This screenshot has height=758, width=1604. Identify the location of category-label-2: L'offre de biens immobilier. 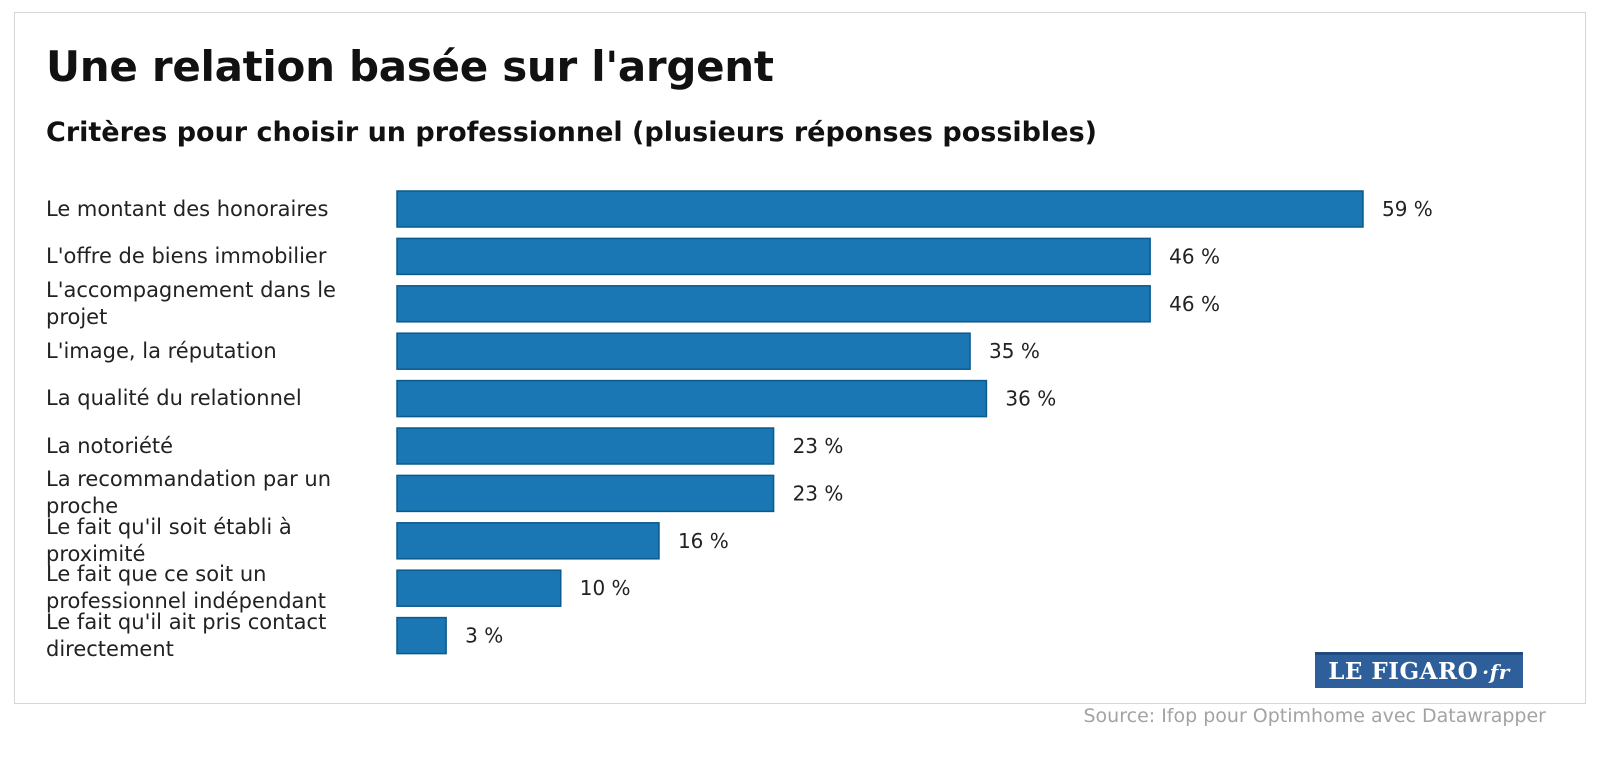
(186, 255).